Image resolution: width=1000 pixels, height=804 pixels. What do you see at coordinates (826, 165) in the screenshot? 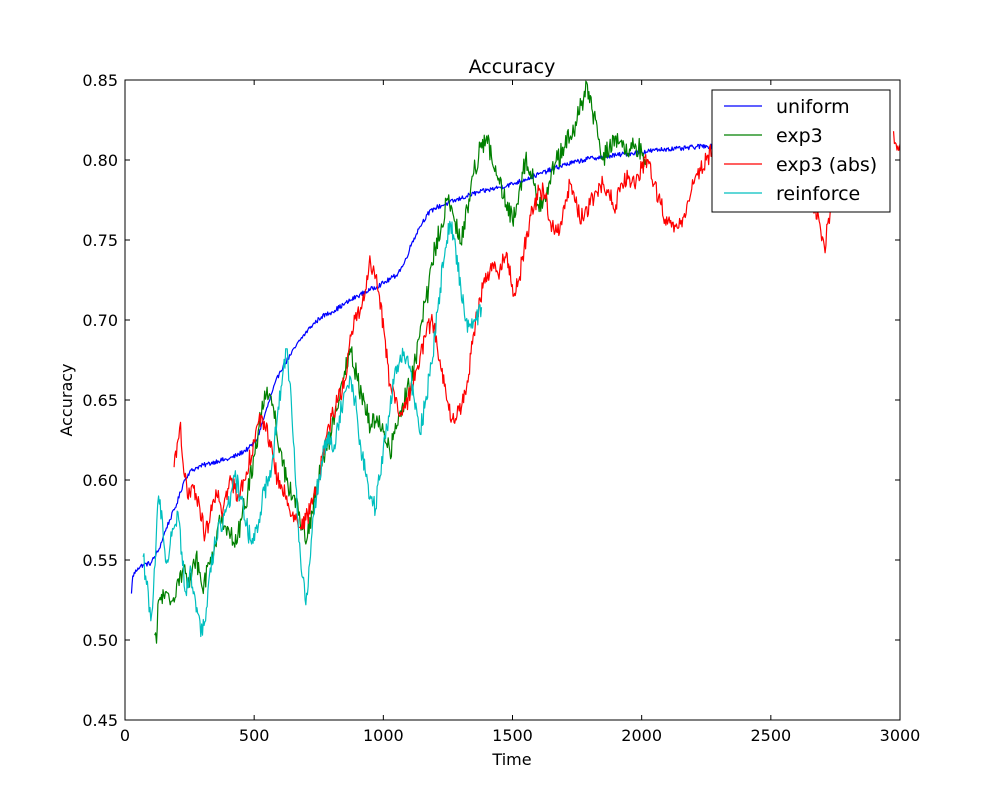
I see `legend-label: exp3 (abs)` at bounding box center [826, 165].